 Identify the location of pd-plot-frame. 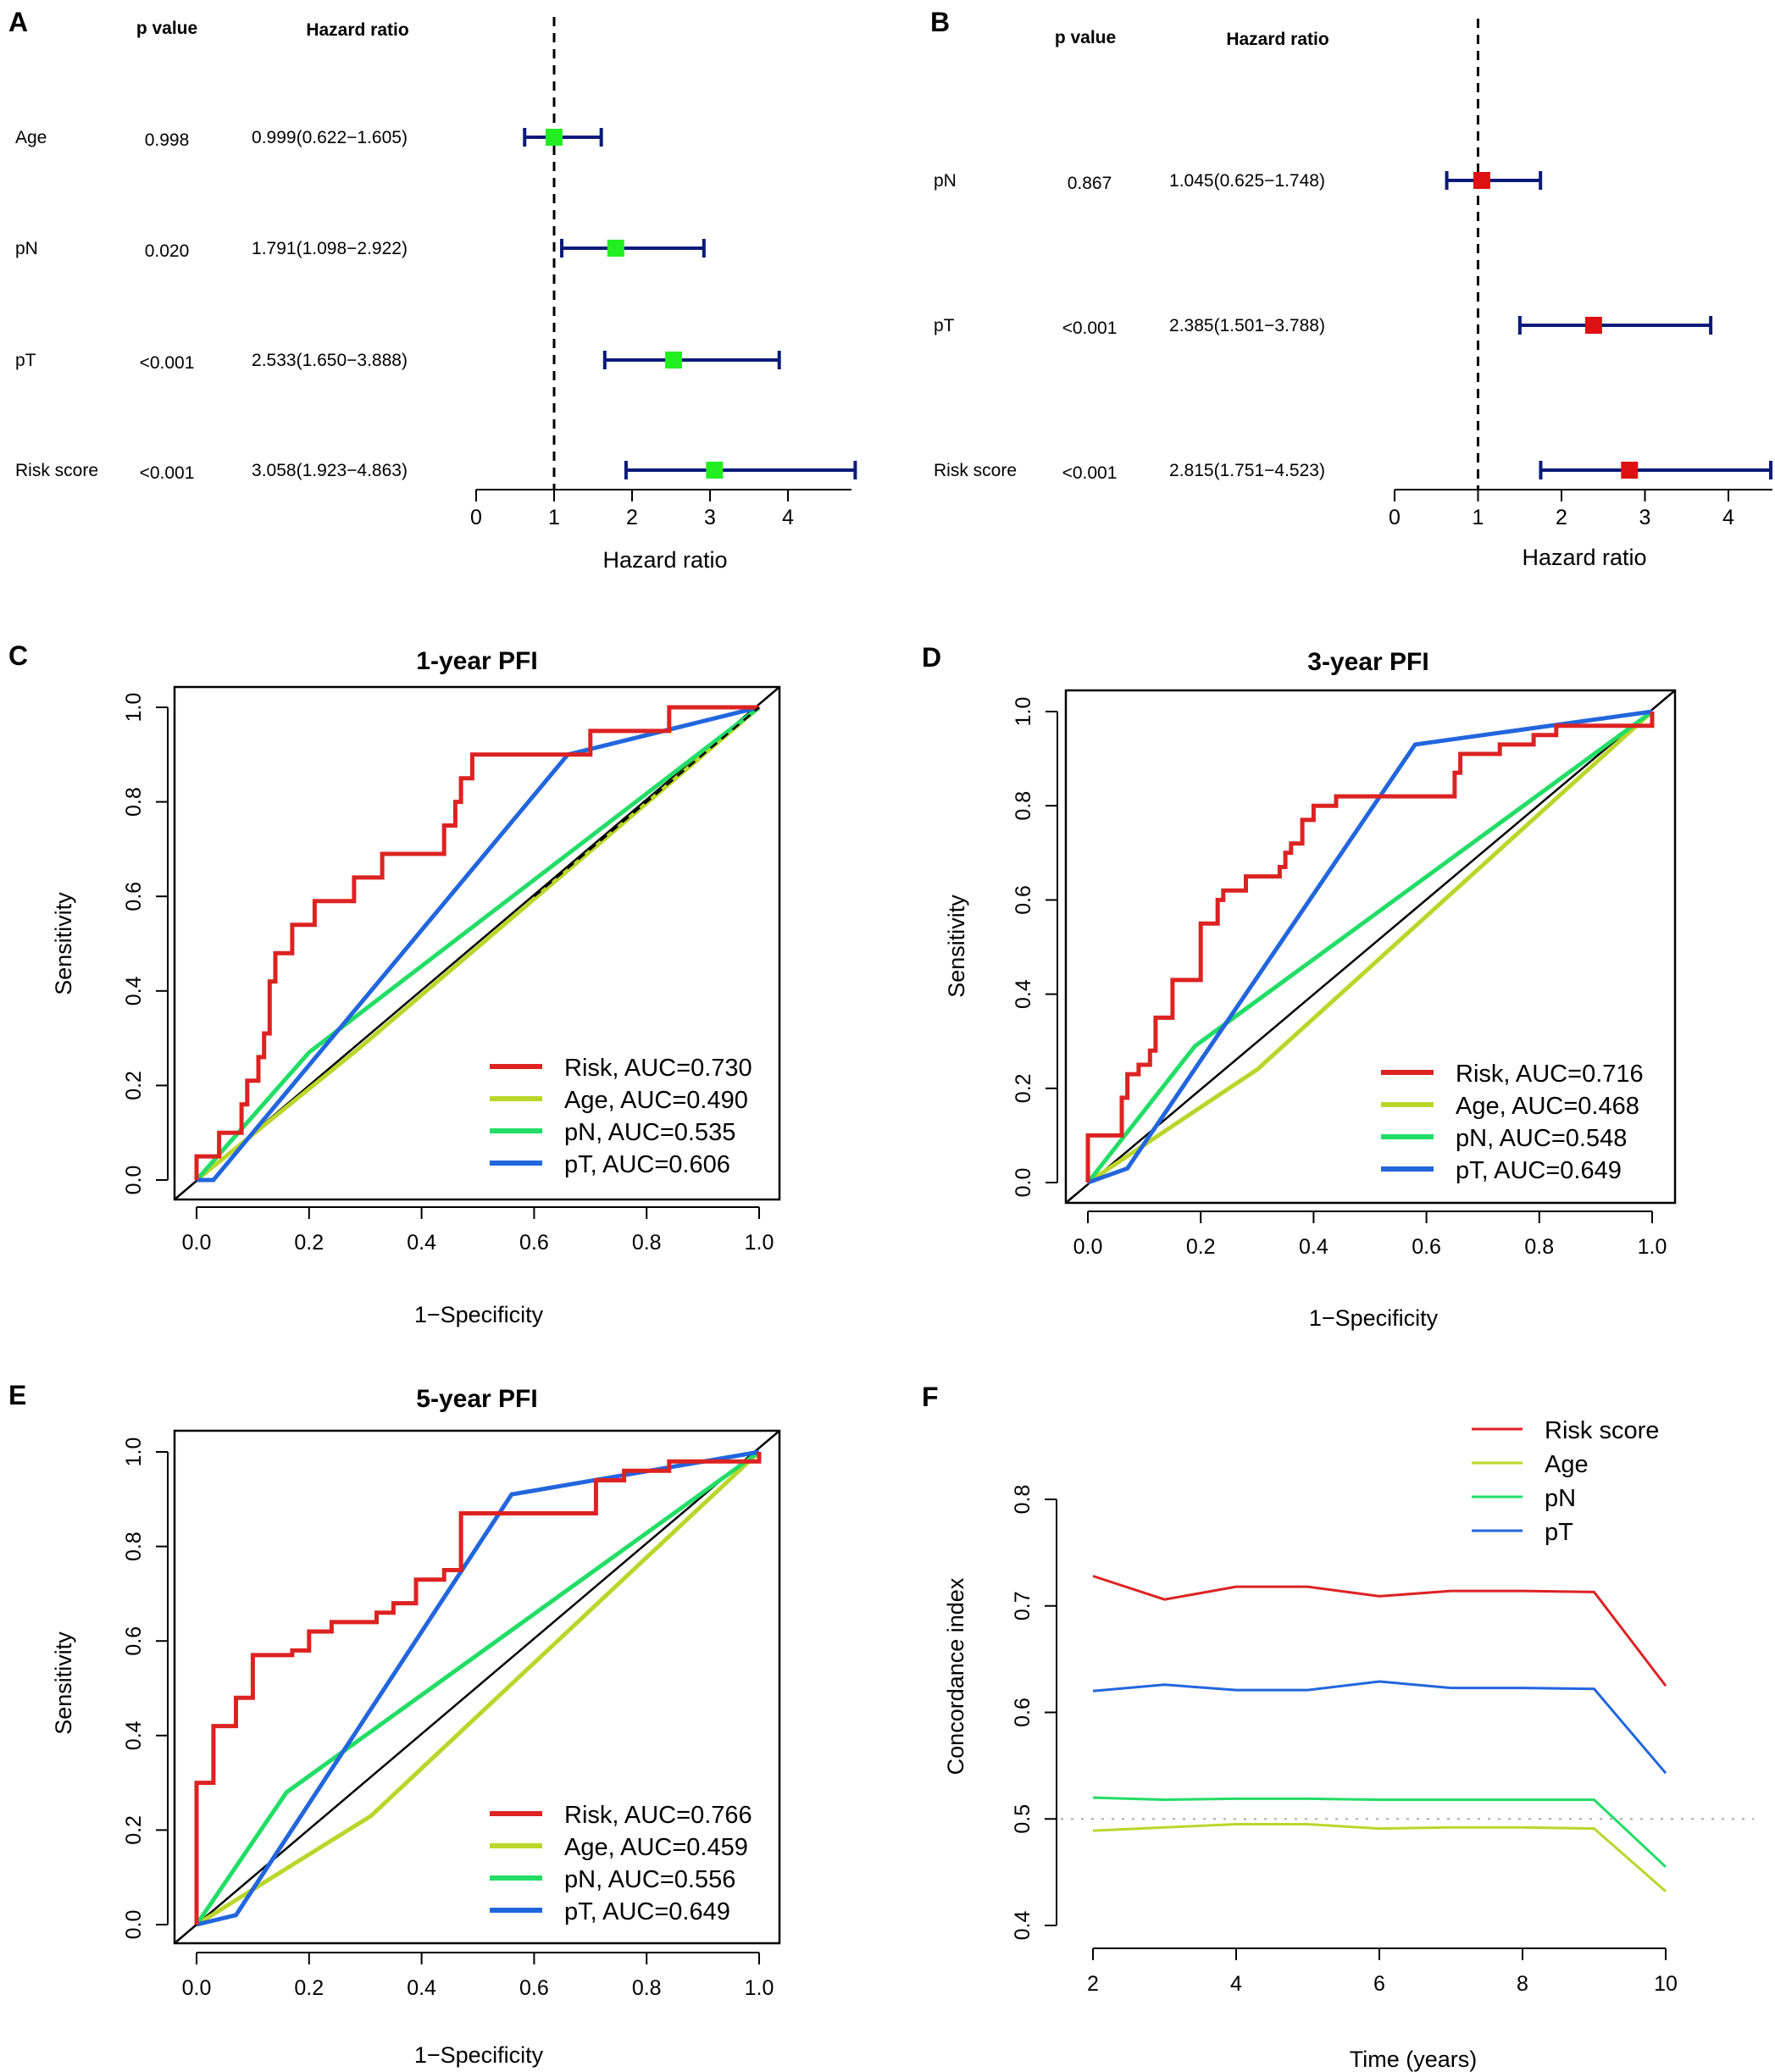
(1370, 947).